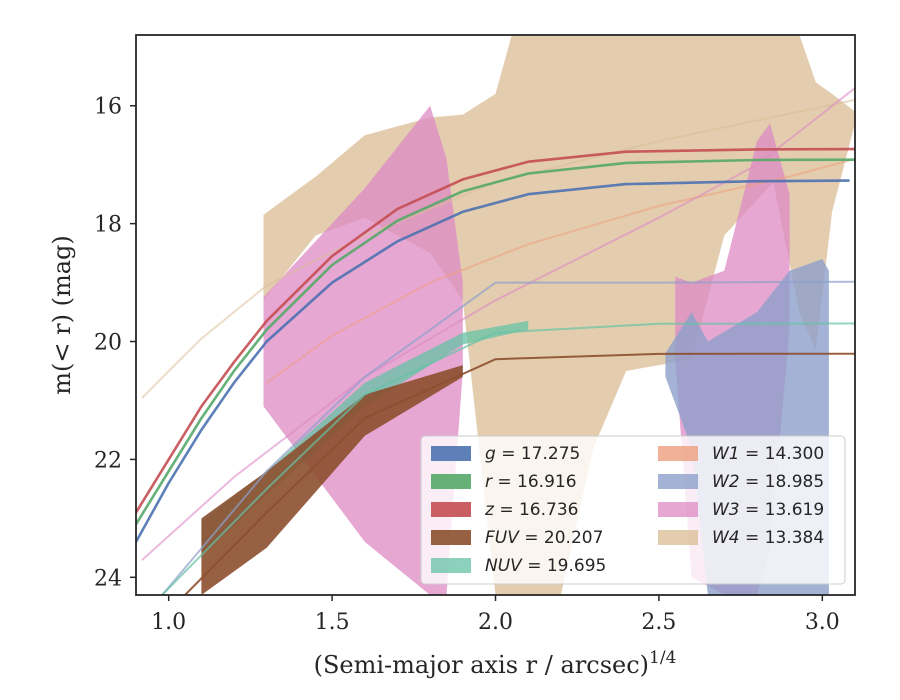 The height and width of the screenshot is (700, 900). What do you see at coordinates (451, 481) in the screenshot?
I see `legend-swatch-r` at bounding box center [451, 481].